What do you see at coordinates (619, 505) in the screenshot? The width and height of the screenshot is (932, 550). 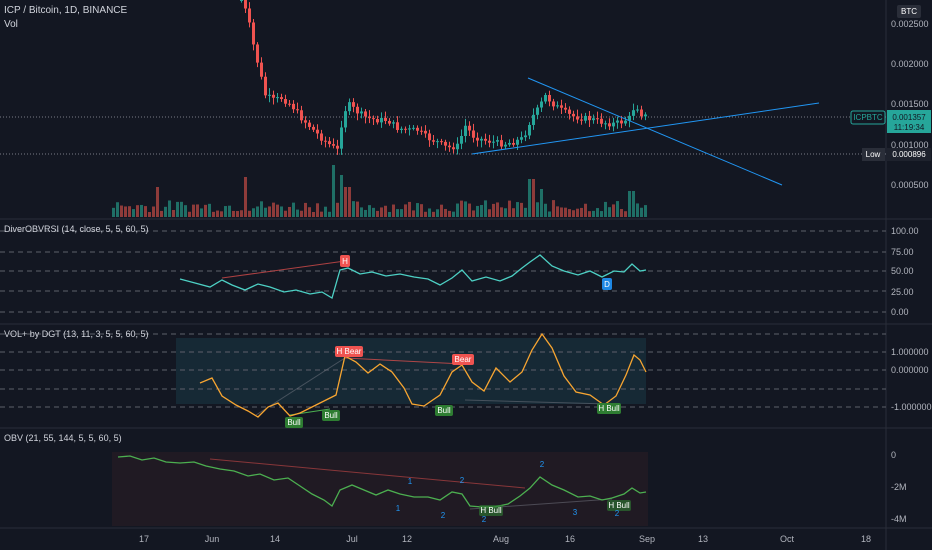 I see `obv-bull-badge` at bounding box center [619, 505].